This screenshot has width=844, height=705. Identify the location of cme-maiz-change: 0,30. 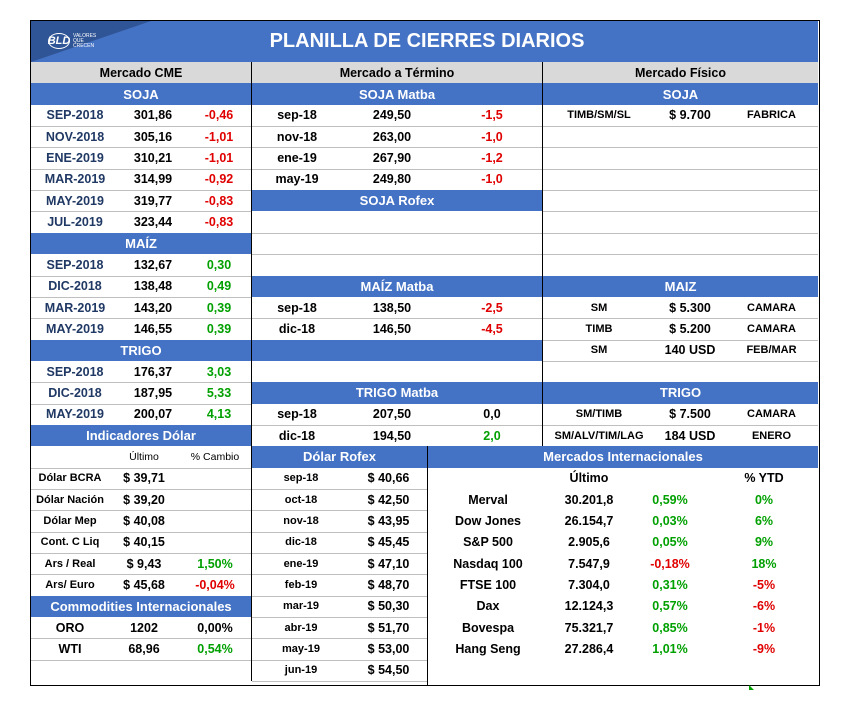
(219, 264).